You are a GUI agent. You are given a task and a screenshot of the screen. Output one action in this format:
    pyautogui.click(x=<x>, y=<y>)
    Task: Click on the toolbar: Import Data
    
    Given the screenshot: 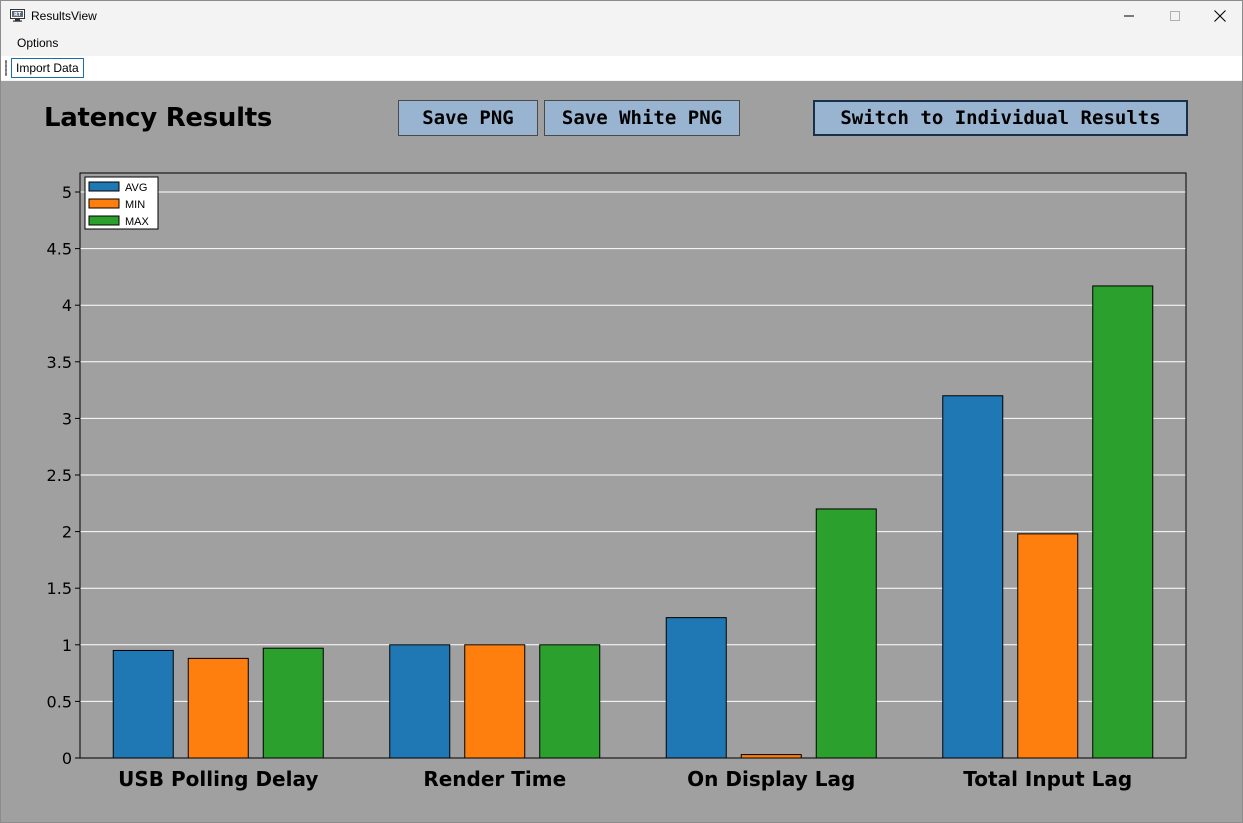 What is the action you would take?
    pyautogui.click(x=621, y=68)
    